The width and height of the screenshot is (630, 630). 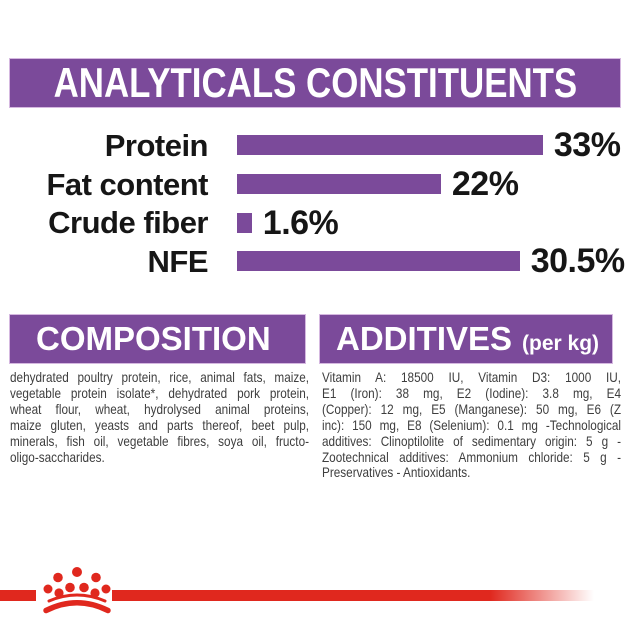 I want to click on additives-title-suffix: (per kg), so click(x=561, y=343).